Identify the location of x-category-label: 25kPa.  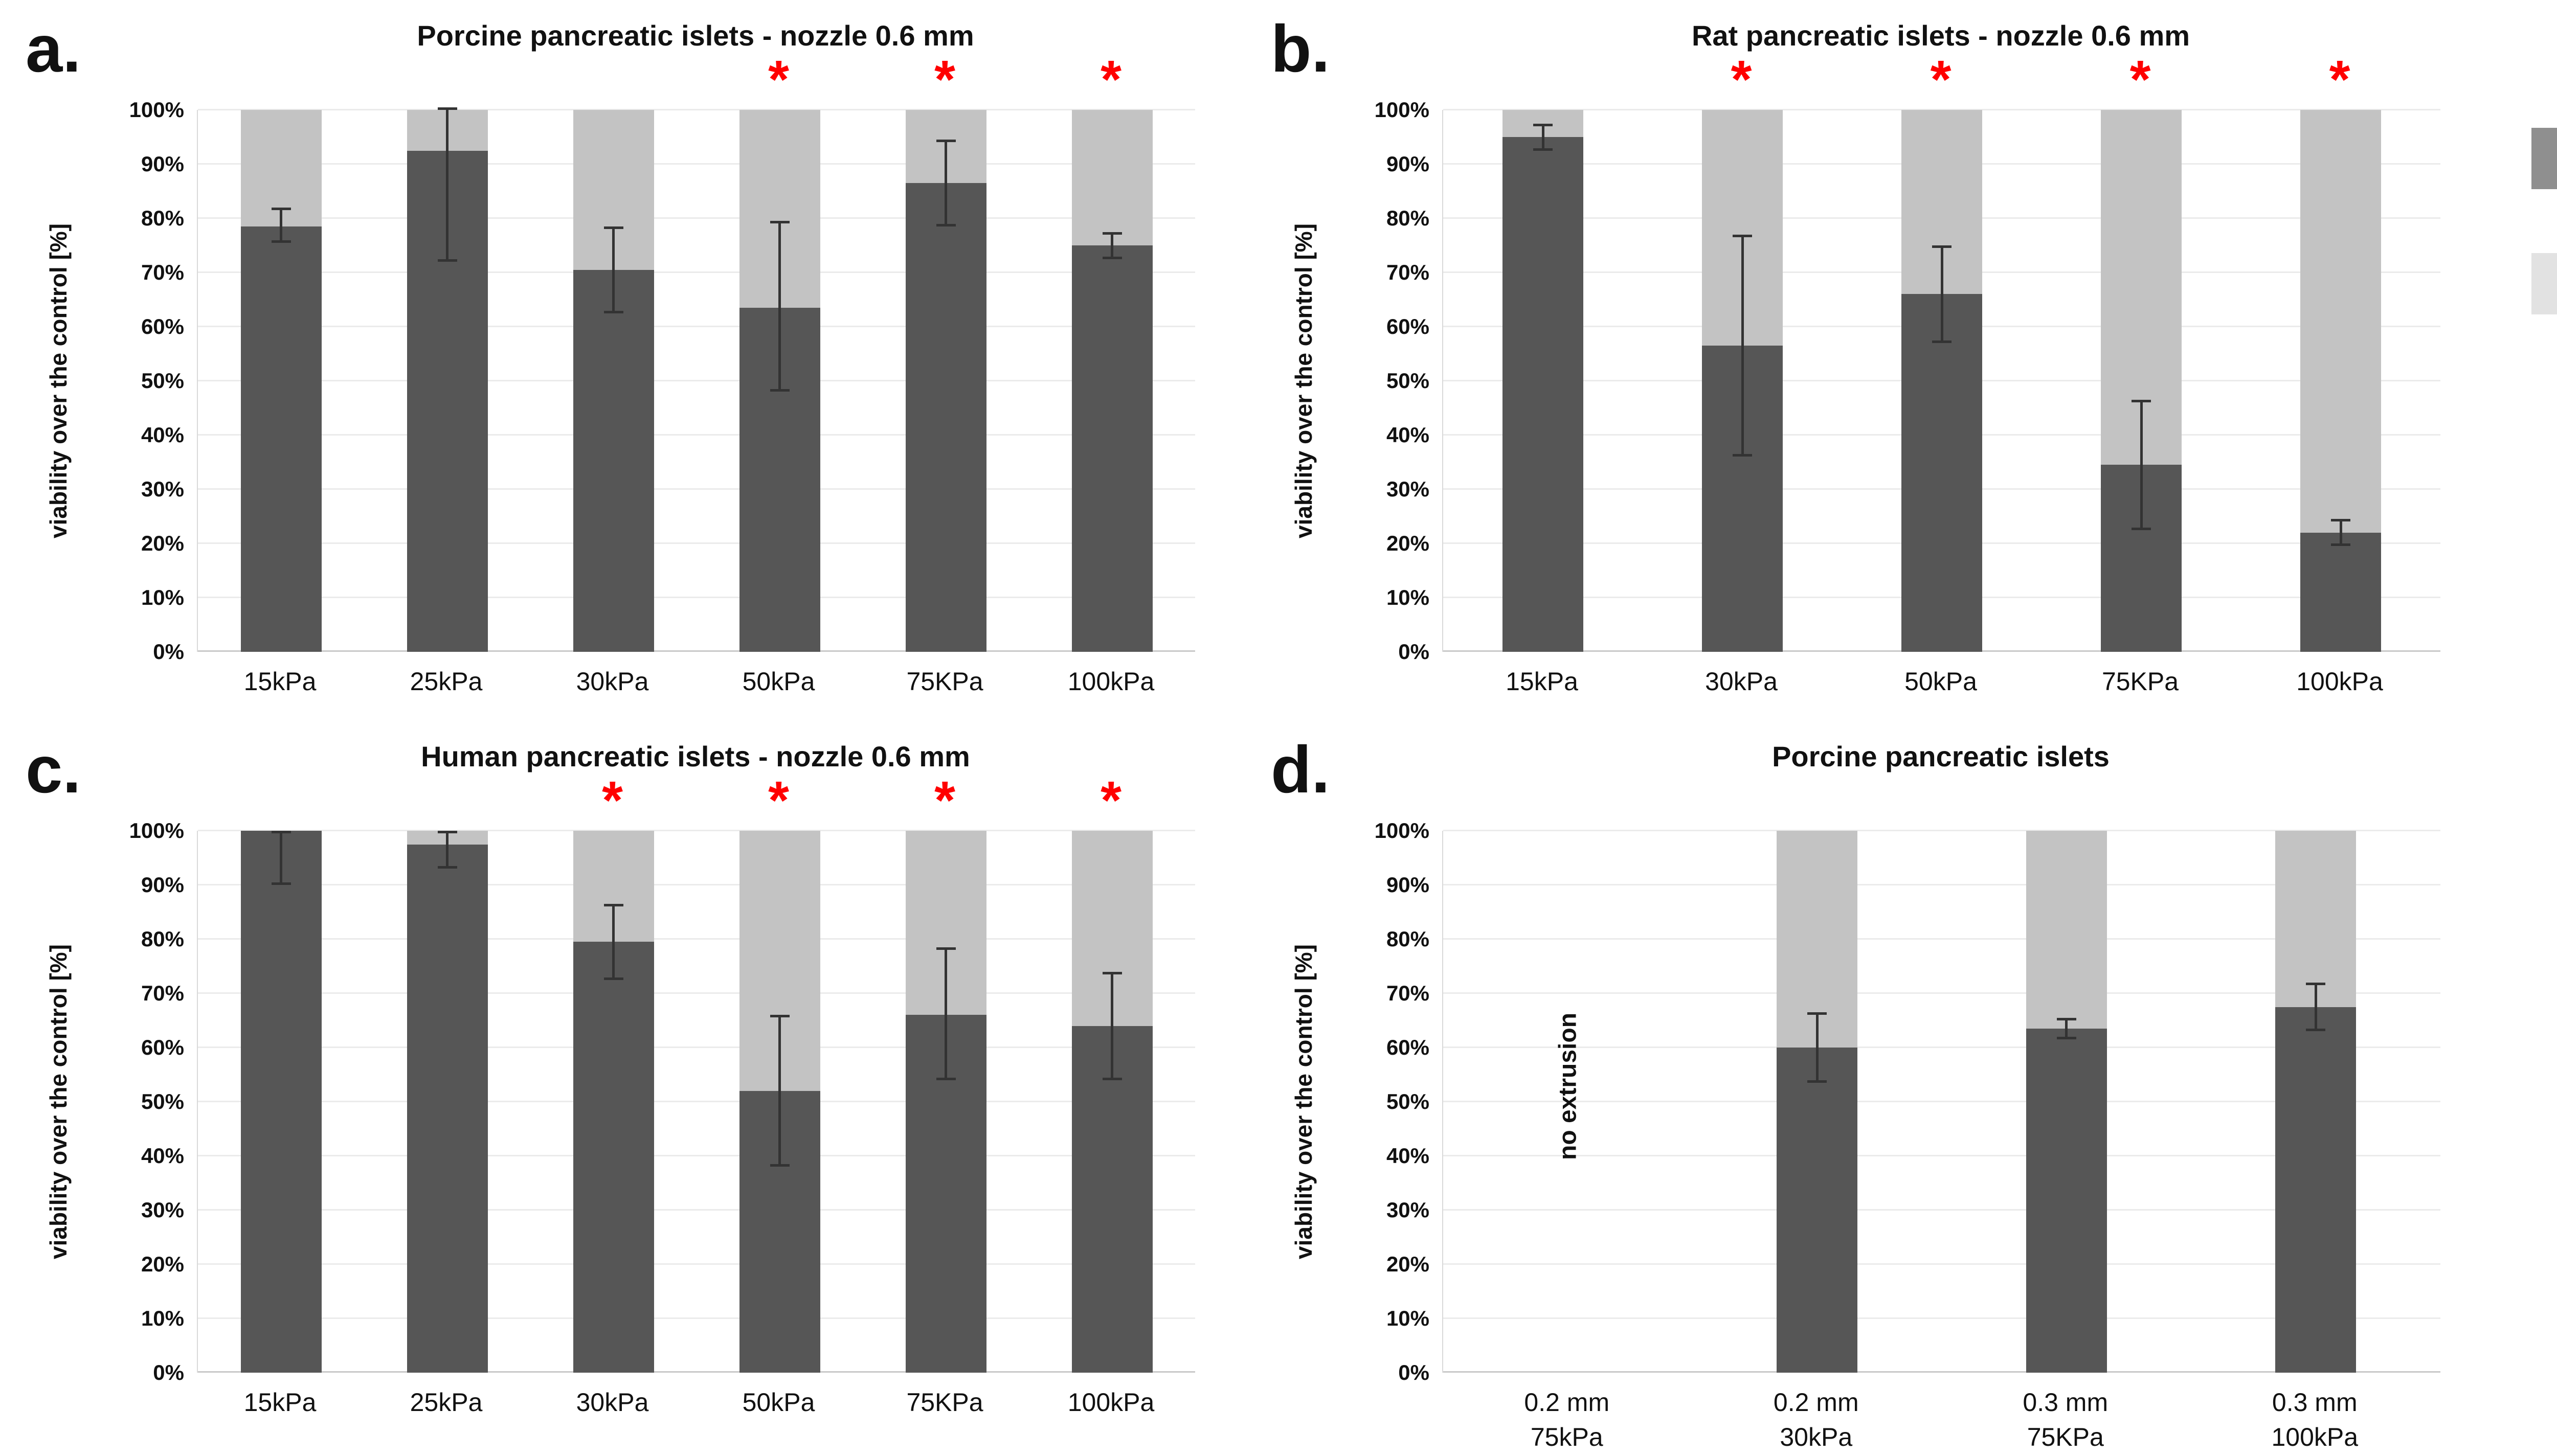
(446, 1402).